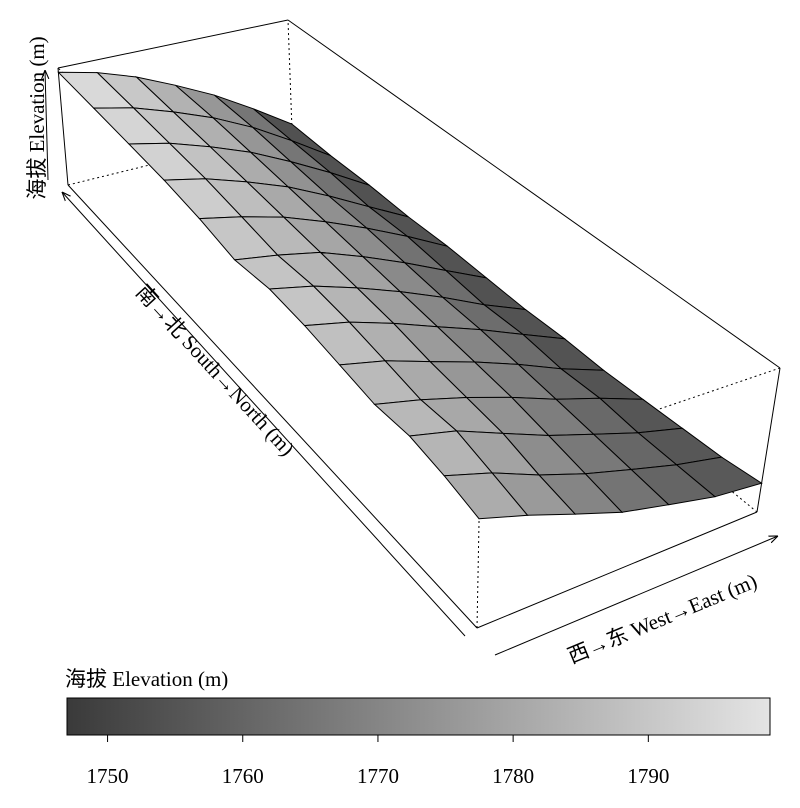 This screenshot has height=808, width=800. What do you see at coordinates (648, 776) in the screenshot?
I see `colorbar-tick-label: 1790` at bounding box center [648, 776].